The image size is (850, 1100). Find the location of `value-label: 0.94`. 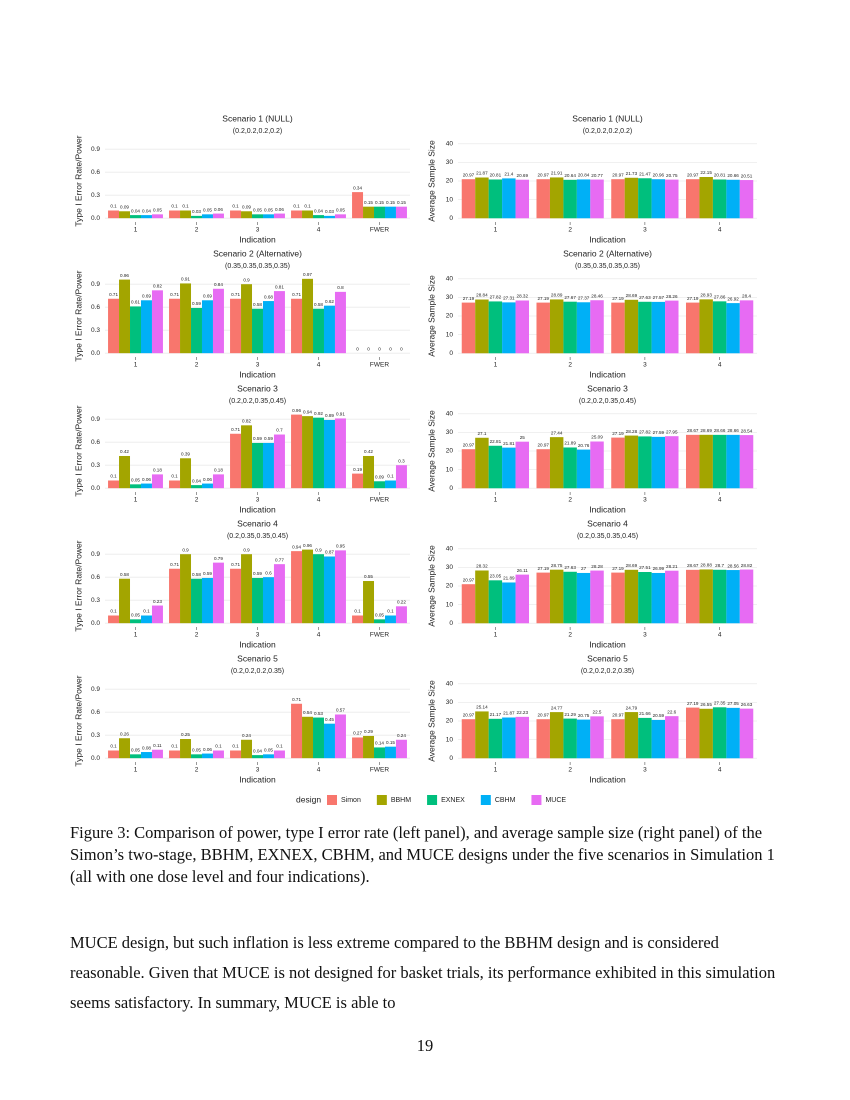

value-label: 0.94 is located at coordinates (296, 546).